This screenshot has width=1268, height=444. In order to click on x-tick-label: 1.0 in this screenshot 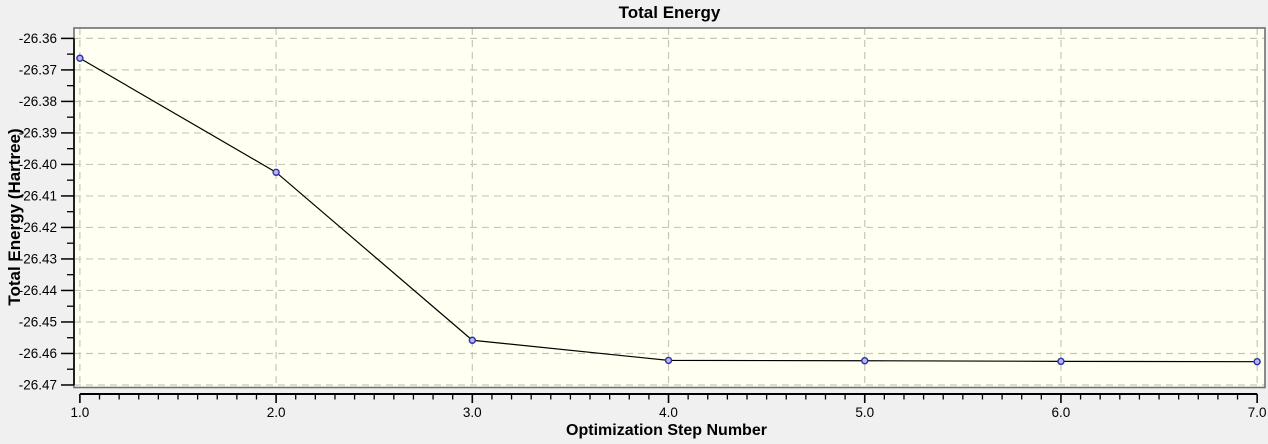, I will do `click(79, 412)`.